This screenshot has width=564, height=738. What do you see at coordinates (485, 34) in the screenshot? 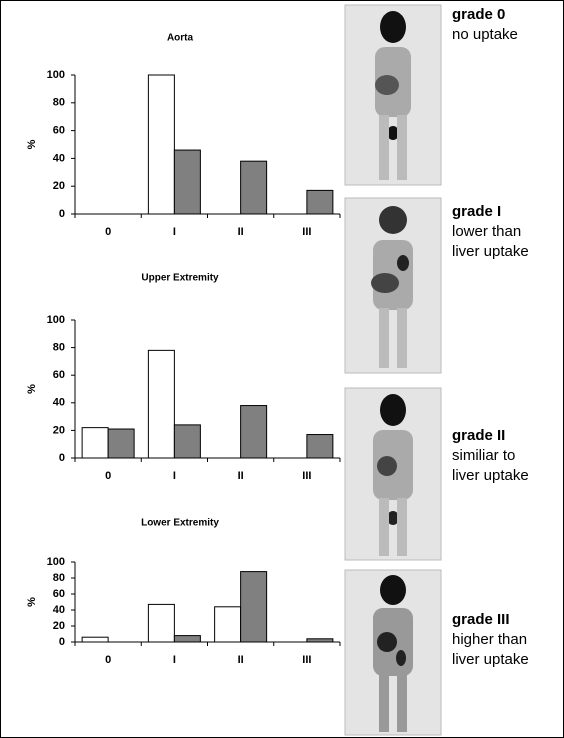
I see `grade-description: no uptake` at bounding box center [485, 34].